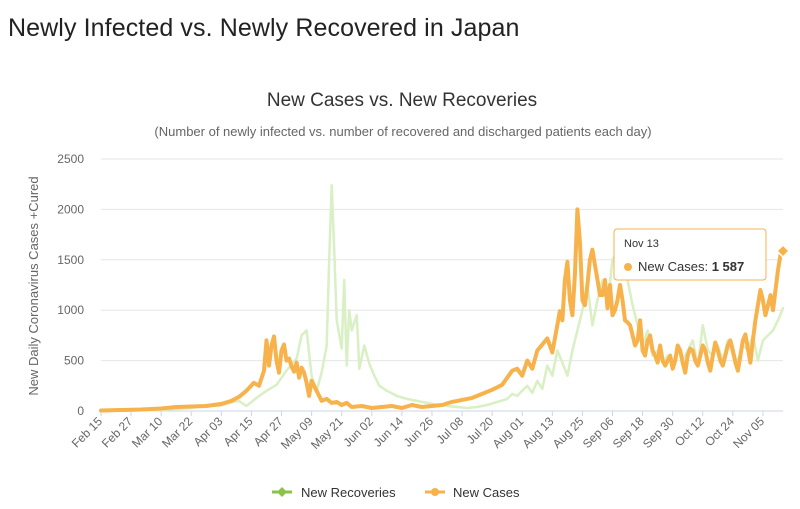  What do you see at coordinates (117, 432) in the screenshot?
I see `x-tick-label: Feb 27` at bounding box center [117, 432].